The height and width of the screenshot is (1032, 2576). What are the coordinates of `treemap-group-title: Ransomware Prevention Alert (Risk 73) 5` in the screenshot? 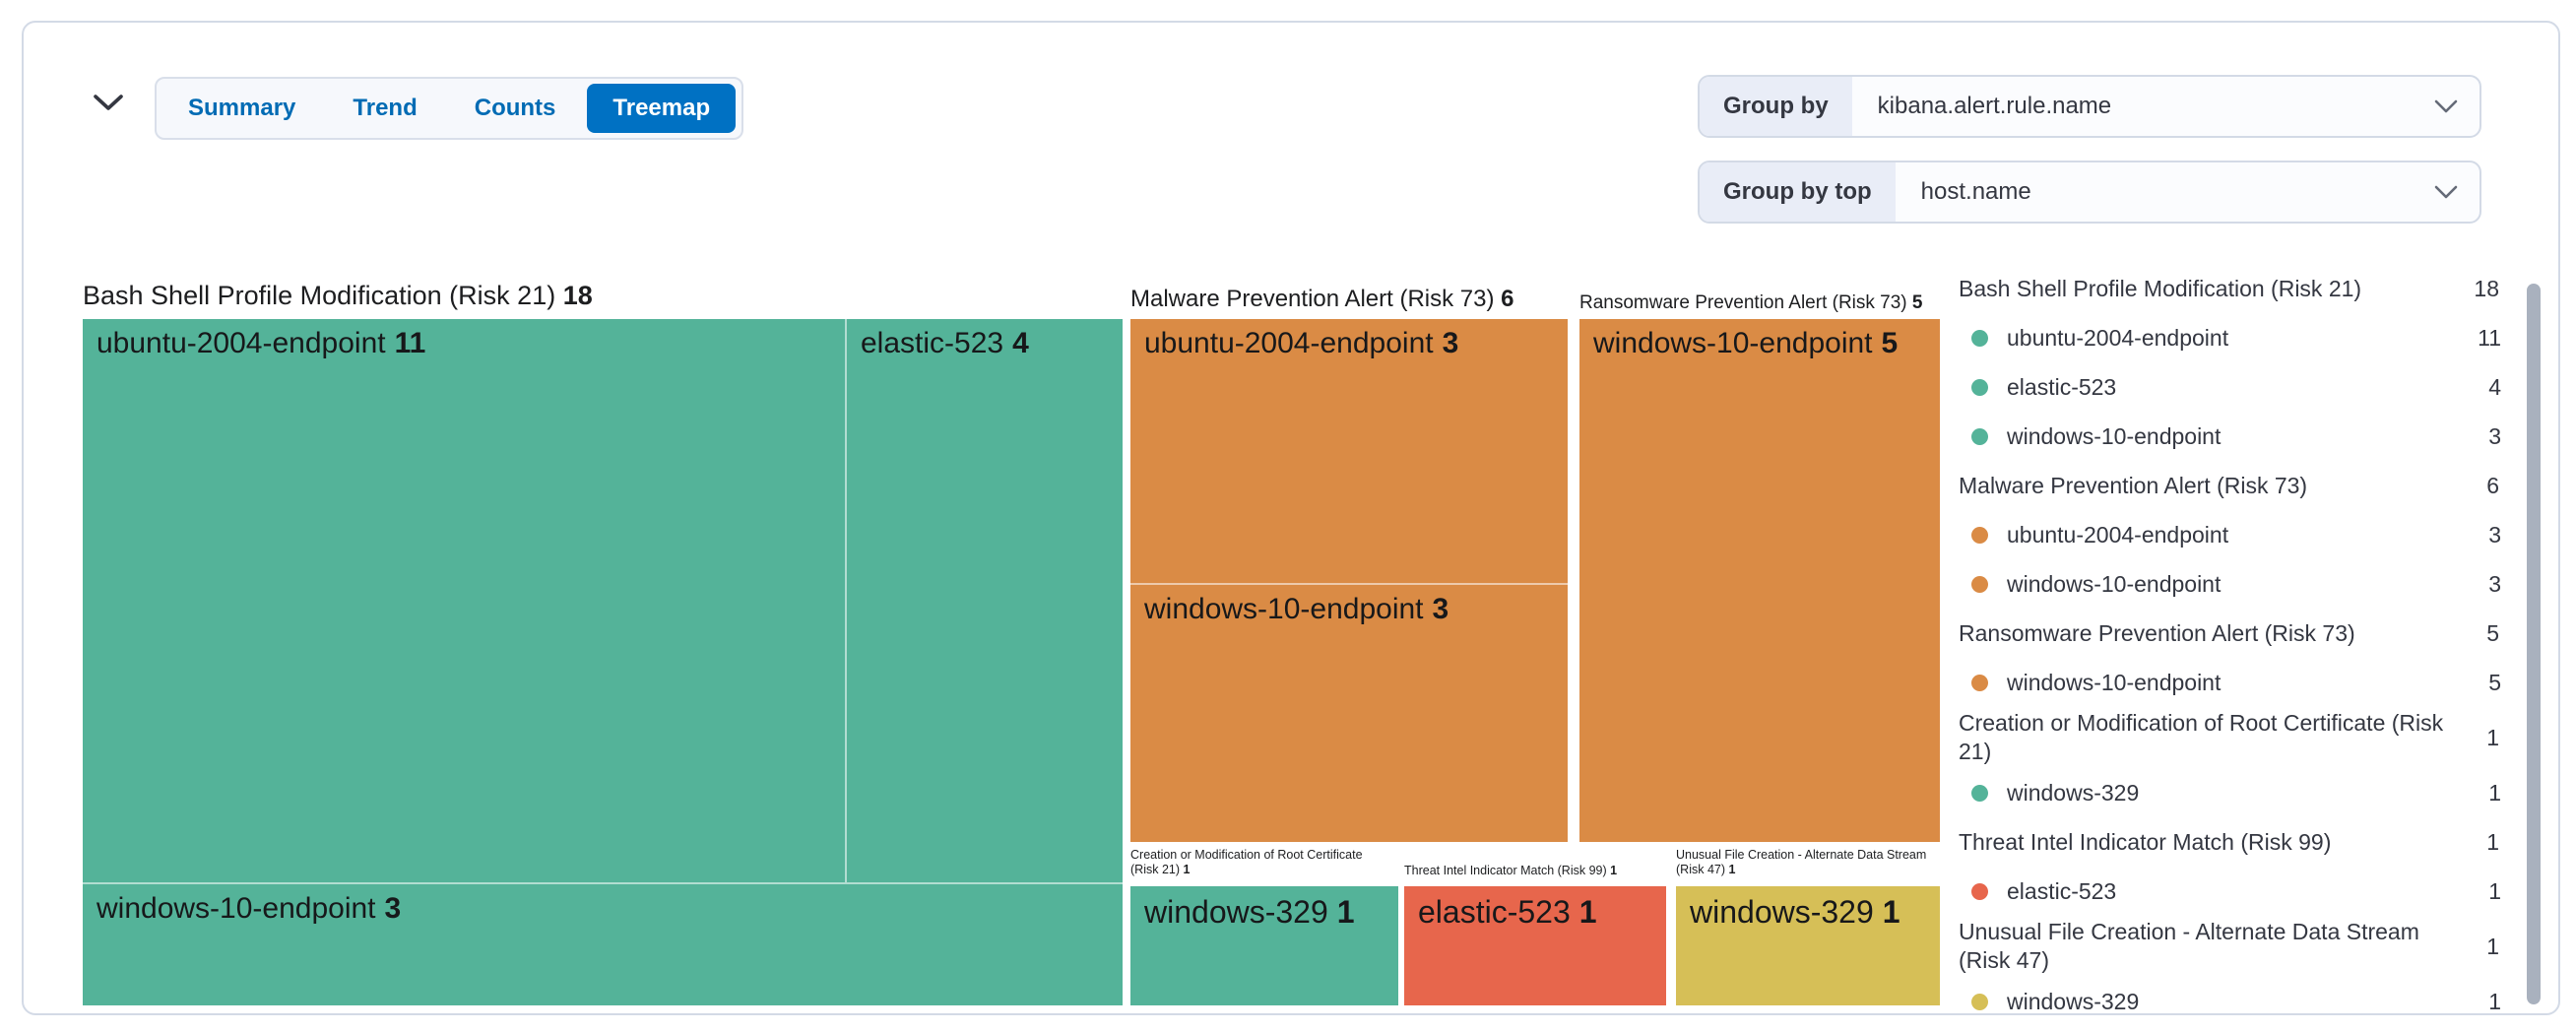 It's located at (1751, 302).